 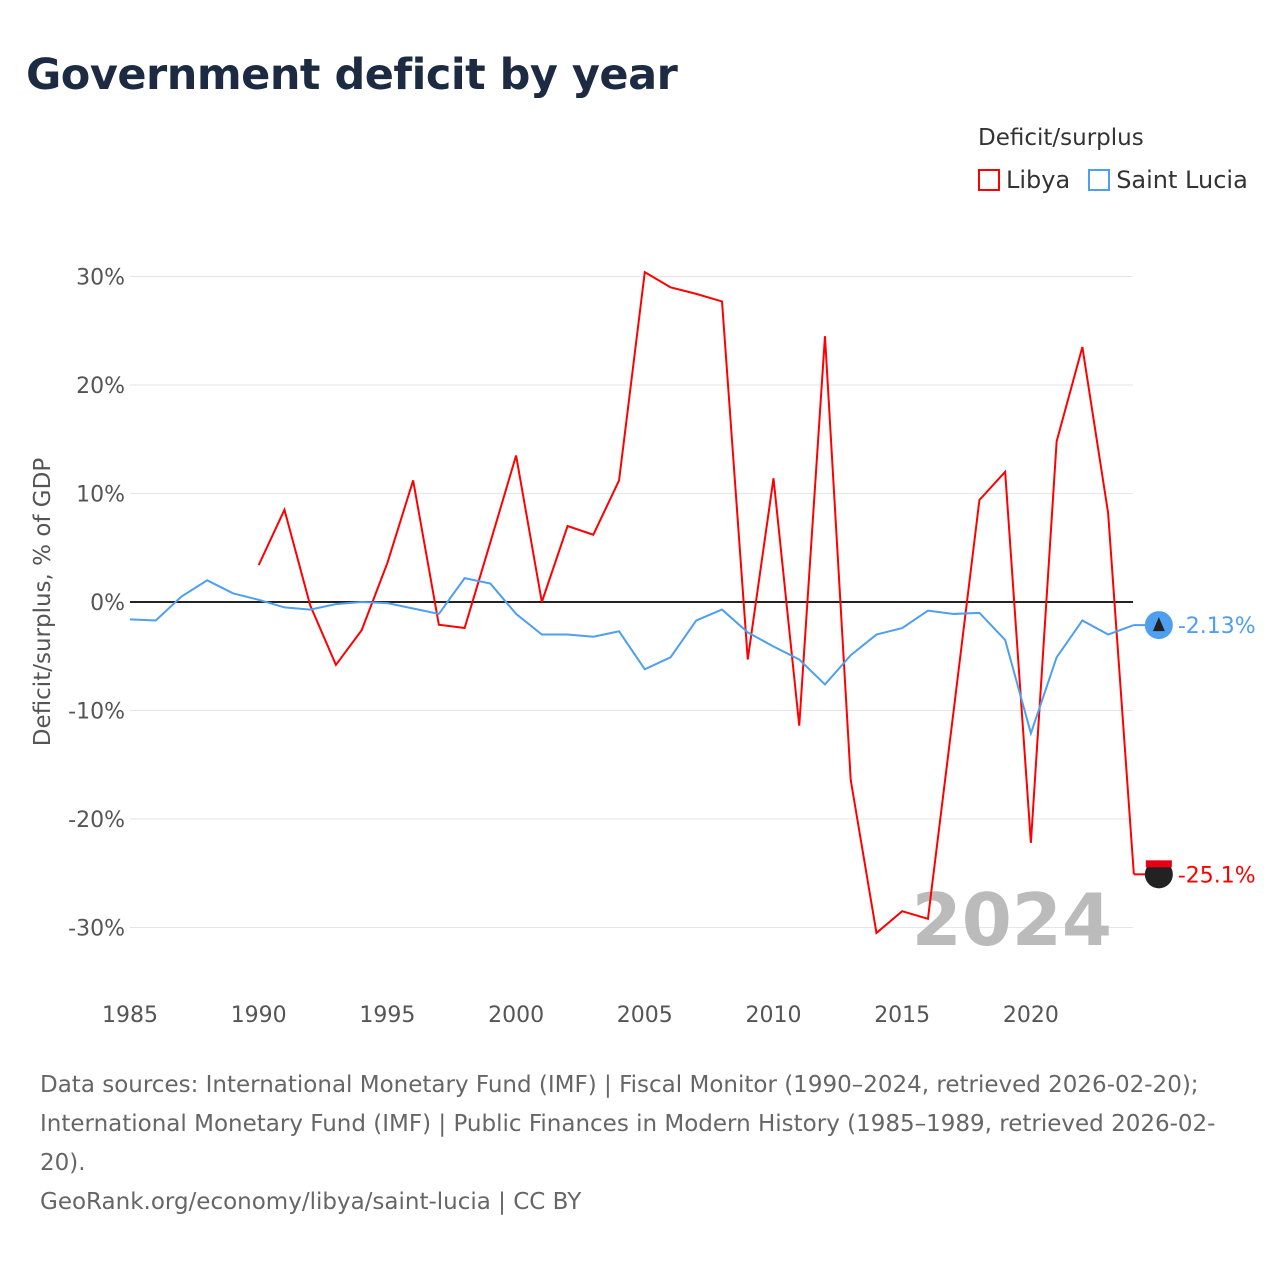 I want to click on legend: Libya Saint Lucia, so click(x=1113, y=180).